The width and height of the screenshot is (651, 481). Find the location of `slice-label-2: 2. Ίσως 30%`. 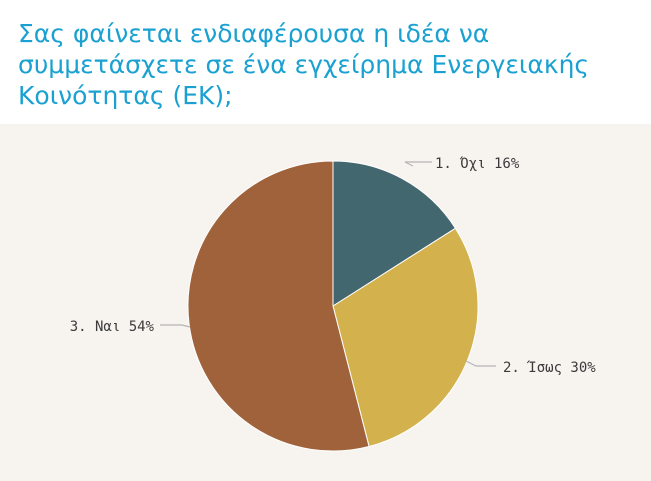

slice-label-2: 2. Ίσως 30% is located at coordinates (549, 368).